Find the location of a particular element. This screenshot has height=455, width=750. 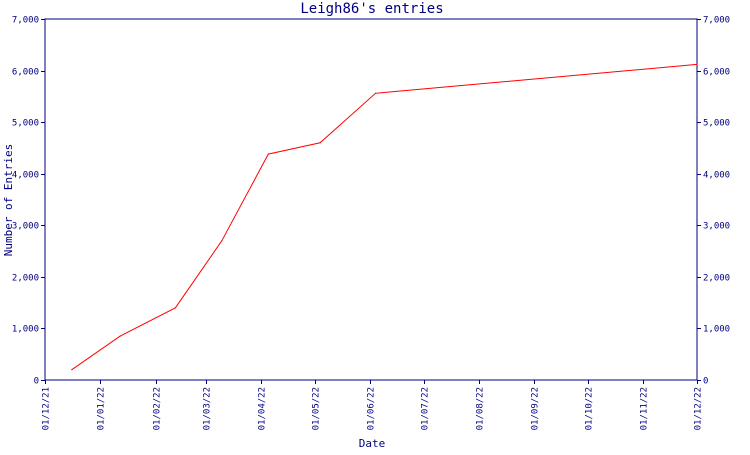

x-axis-label: Date is located at coordinates (372, 443).